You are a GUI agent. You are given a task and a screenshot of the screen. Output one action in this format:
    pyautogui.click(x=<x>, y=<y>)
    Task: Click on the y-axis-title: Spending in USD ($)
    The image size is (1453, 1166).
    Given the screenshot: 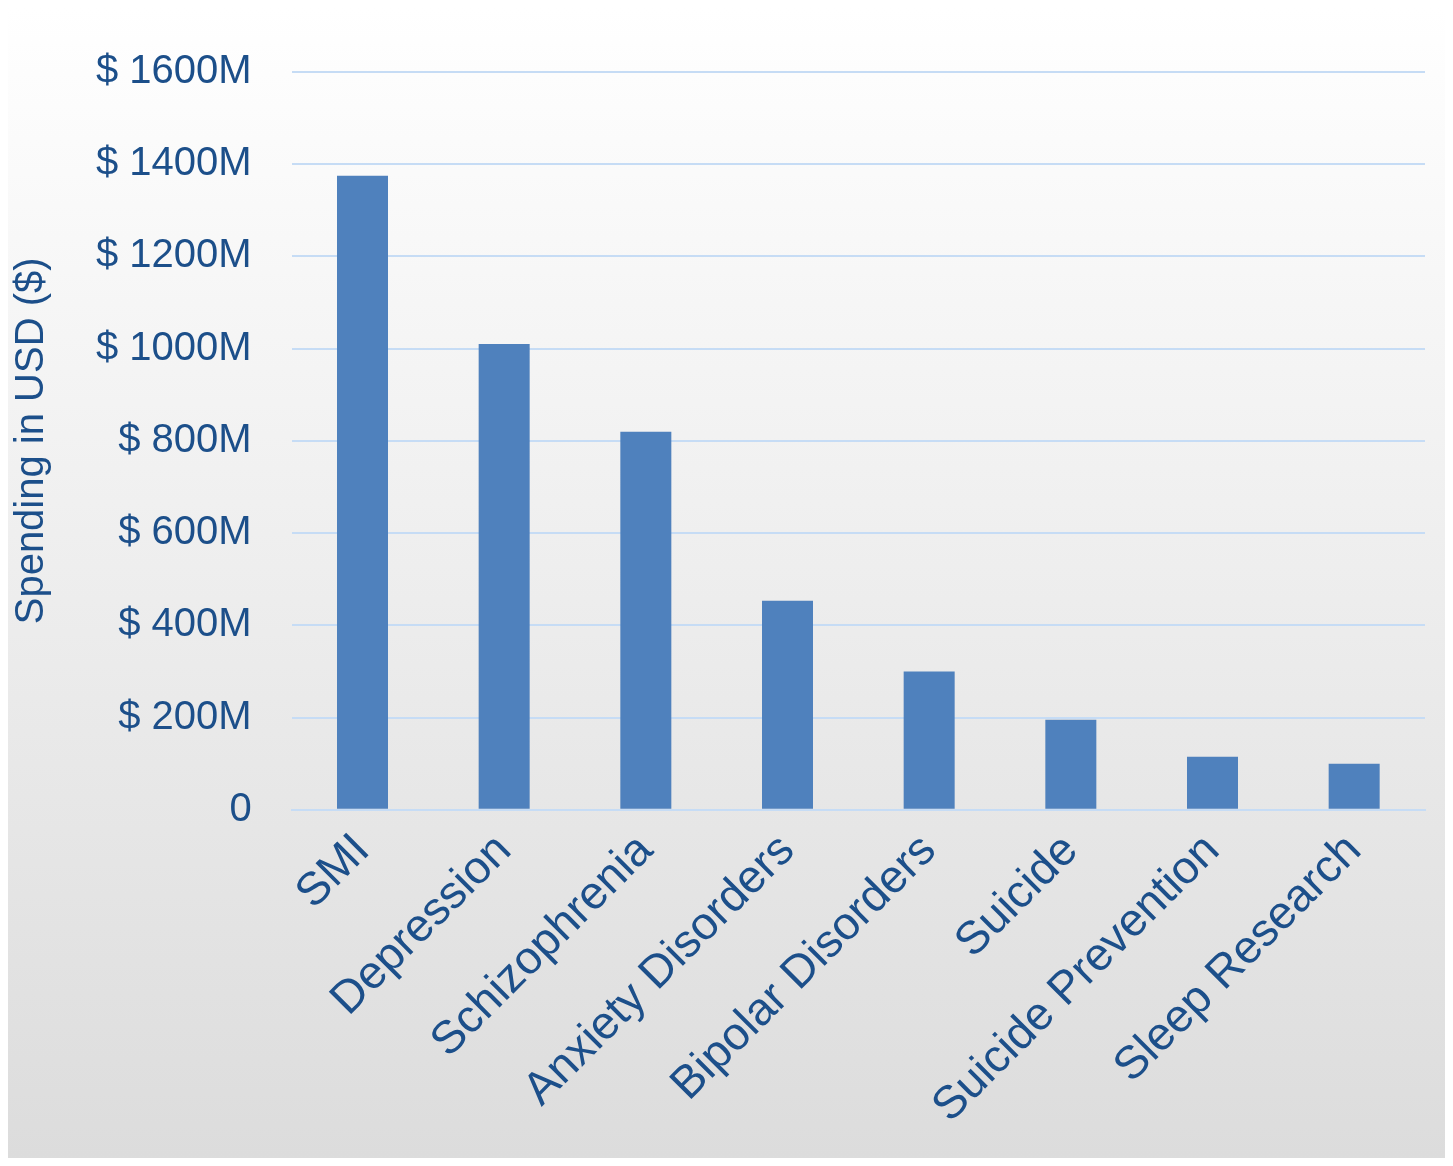 What is the action you would take?
    pyautogui.click(x=29, y=441)
    